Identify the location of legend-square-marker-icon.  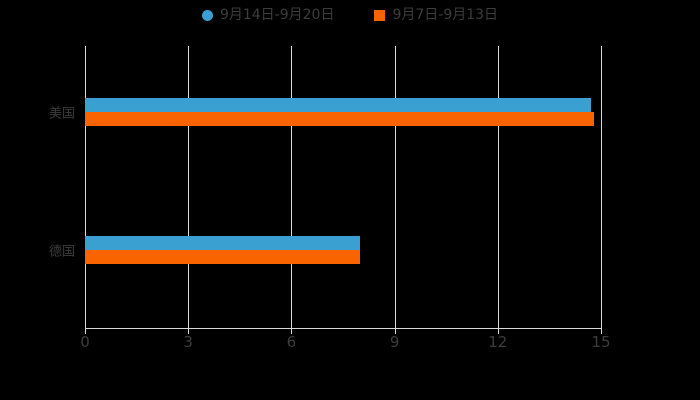
(380, 15).